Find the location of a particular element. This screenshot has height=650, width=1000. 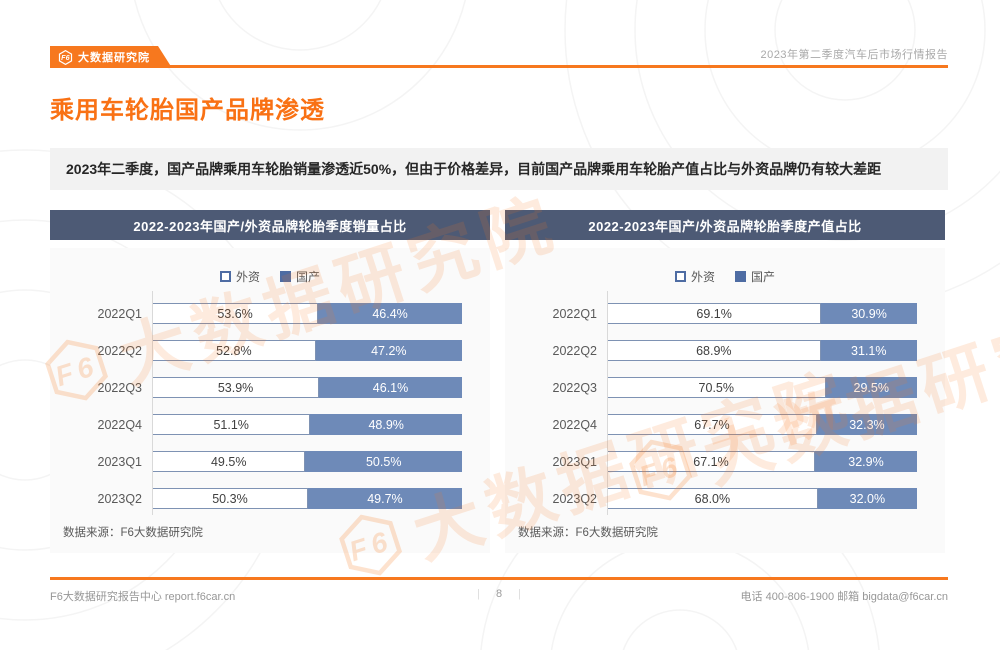

chart-row: 2022Q2 52.8% 47.2% is located at coordinates (270, 350).